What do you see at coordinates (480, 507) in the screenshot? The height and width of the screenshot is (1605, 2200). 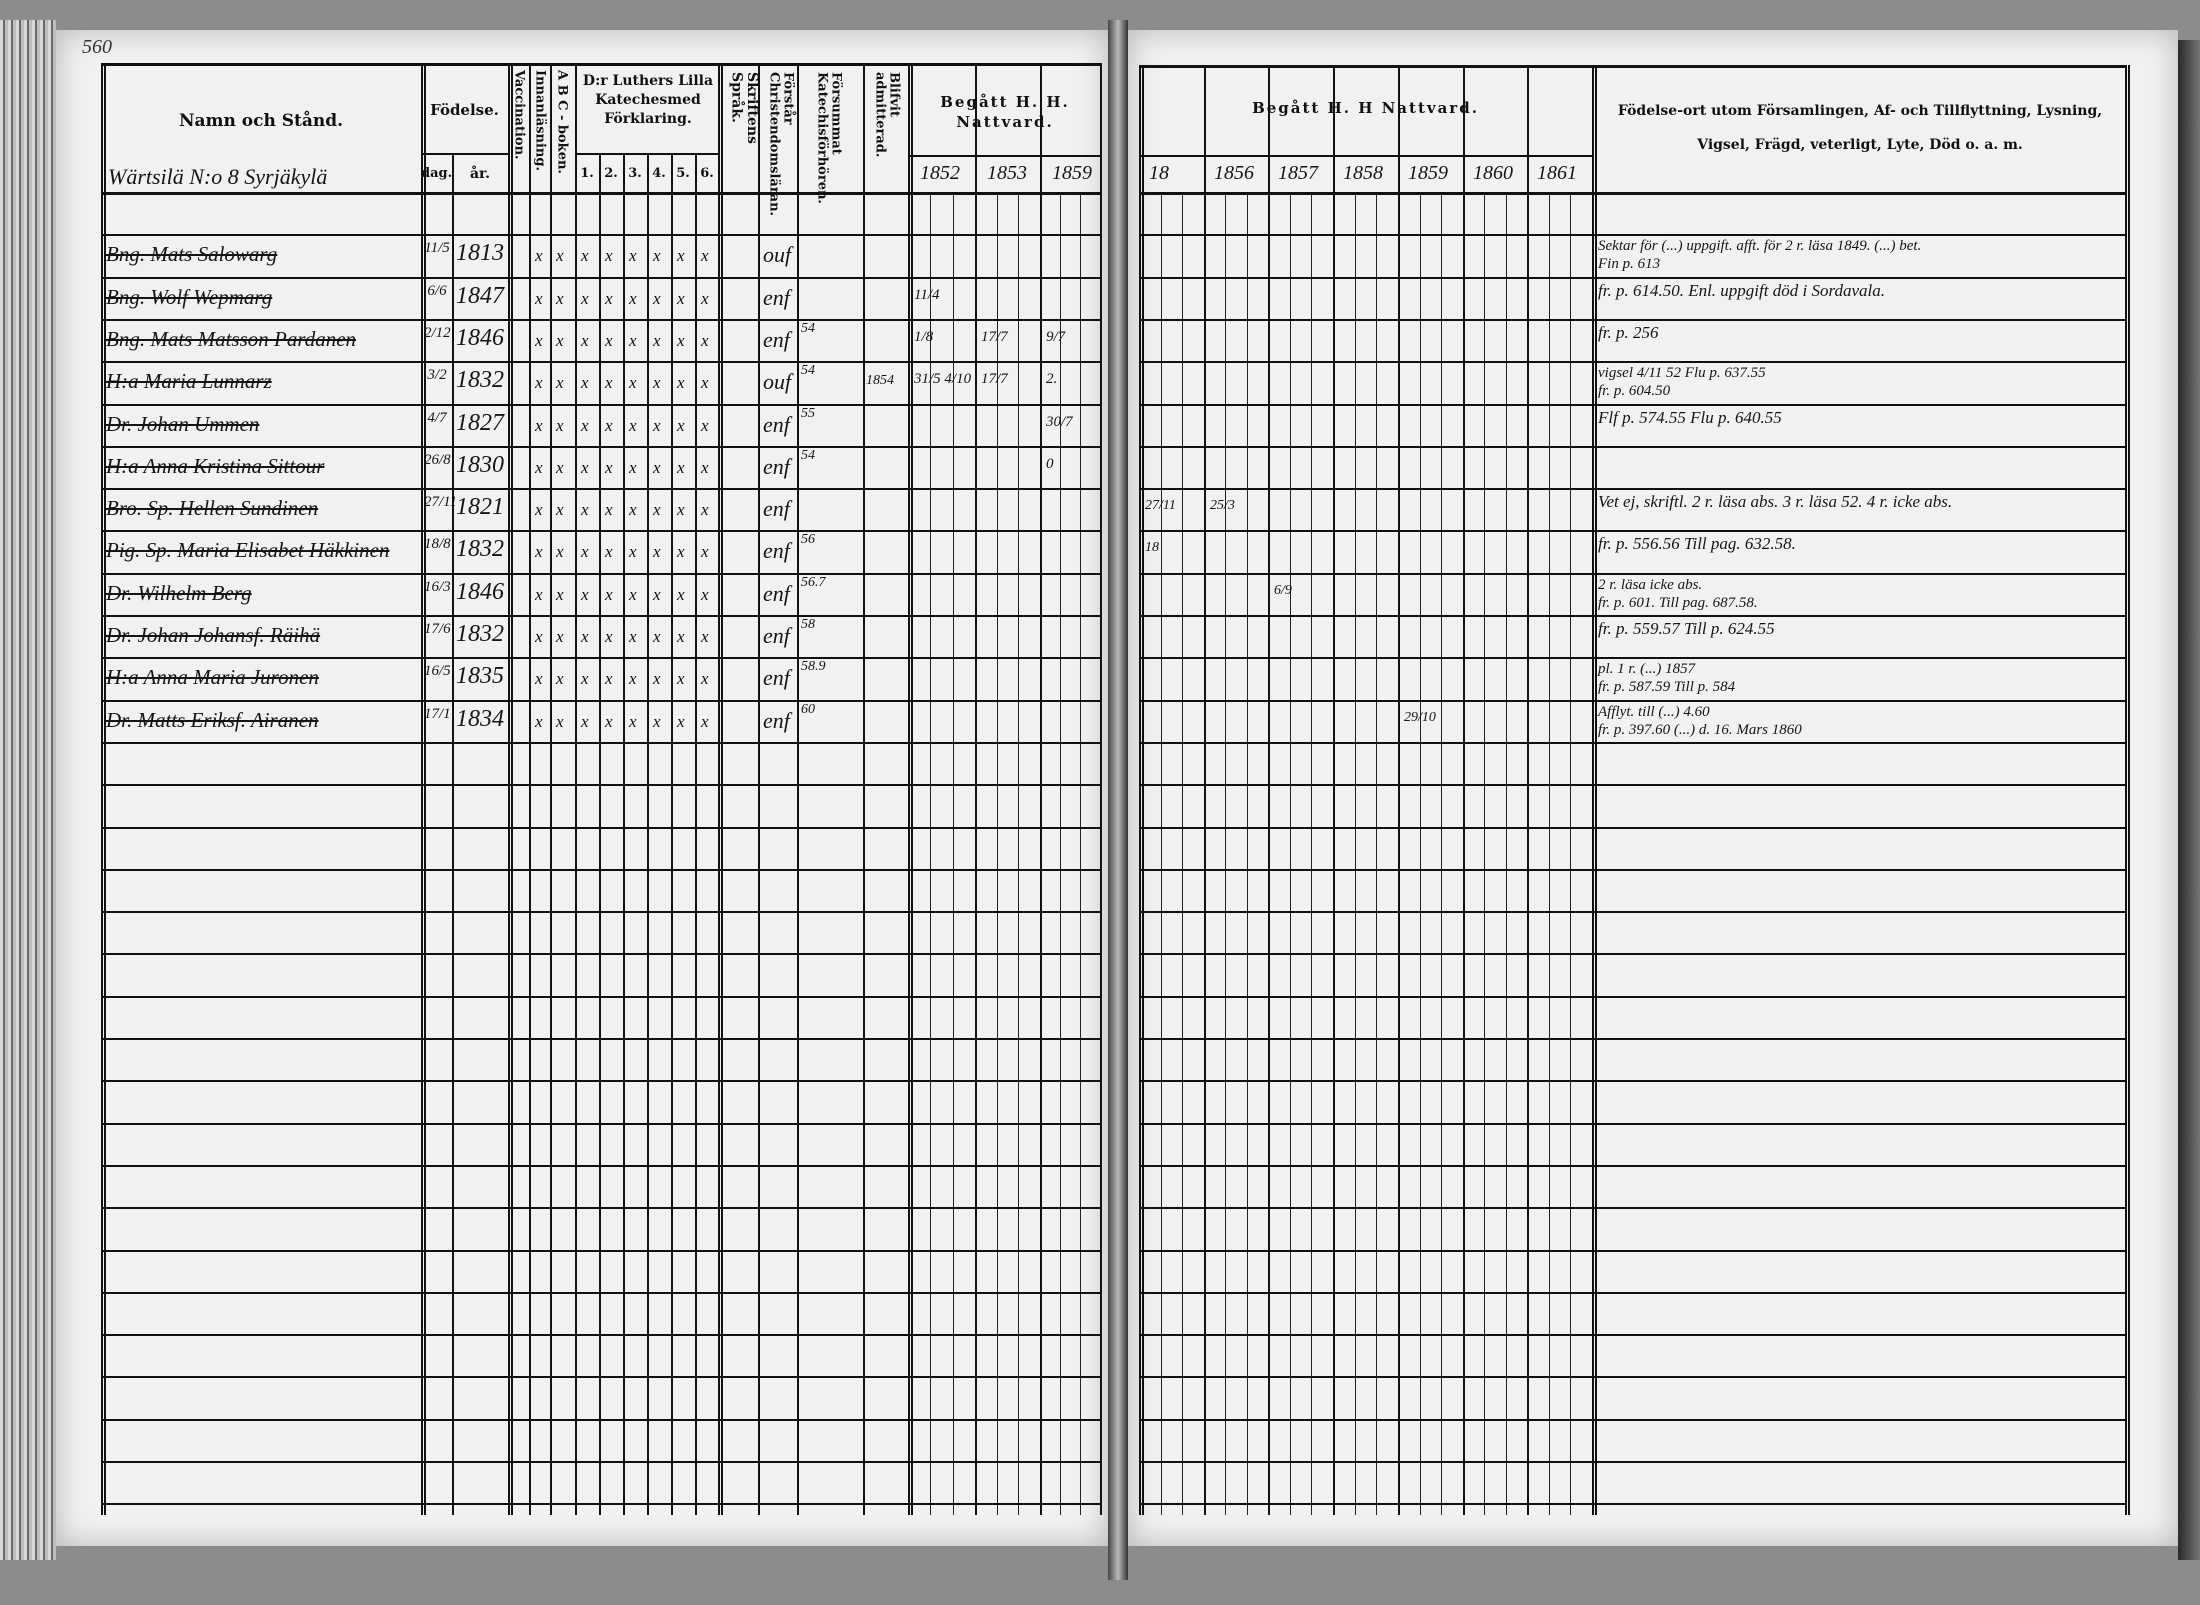 I see `birth-year: 1821` at bounding box center [480, 507].